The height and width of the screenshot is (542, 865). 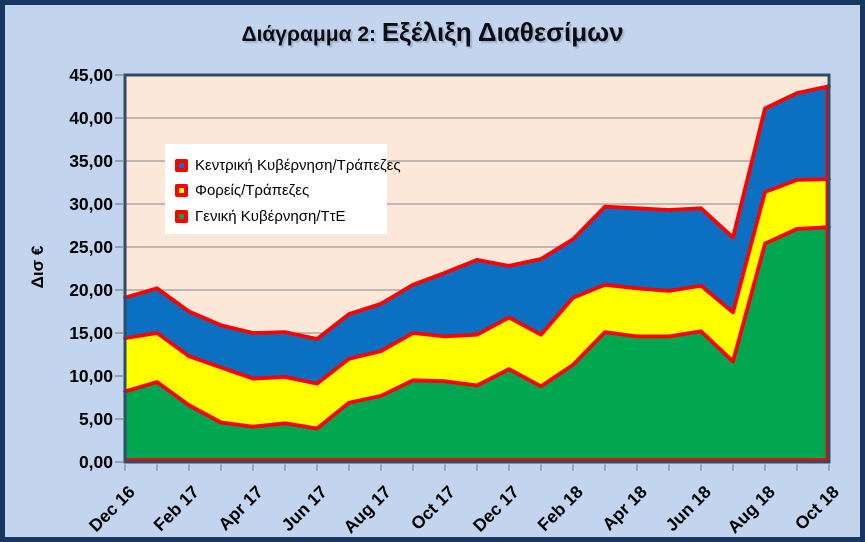 What do you see at coordinates (252, 190) in the screenshot?
I see `legend-item-label: Φορείς/Τράπεζες` at bounding box center [252, 190].